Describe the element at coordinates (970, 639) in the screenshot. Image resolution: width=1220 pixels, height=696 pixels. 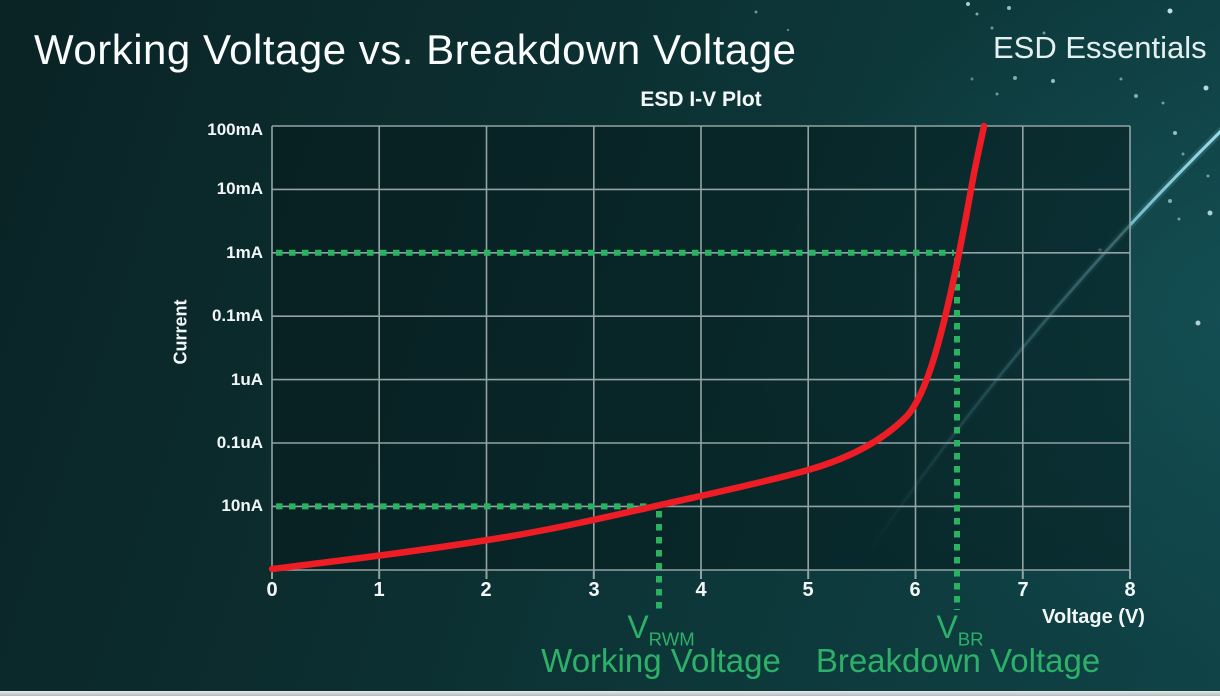
I see `vbr-subscript: BR` at that location.